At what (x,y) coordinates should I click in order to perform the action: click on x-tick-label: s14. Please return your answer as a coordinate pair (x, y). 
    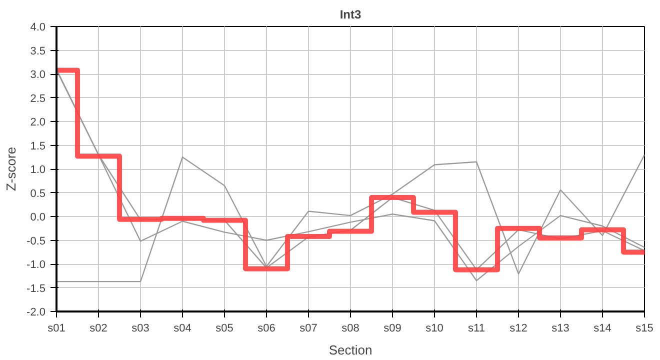
    Looking at the image, I should click on (603, 328).